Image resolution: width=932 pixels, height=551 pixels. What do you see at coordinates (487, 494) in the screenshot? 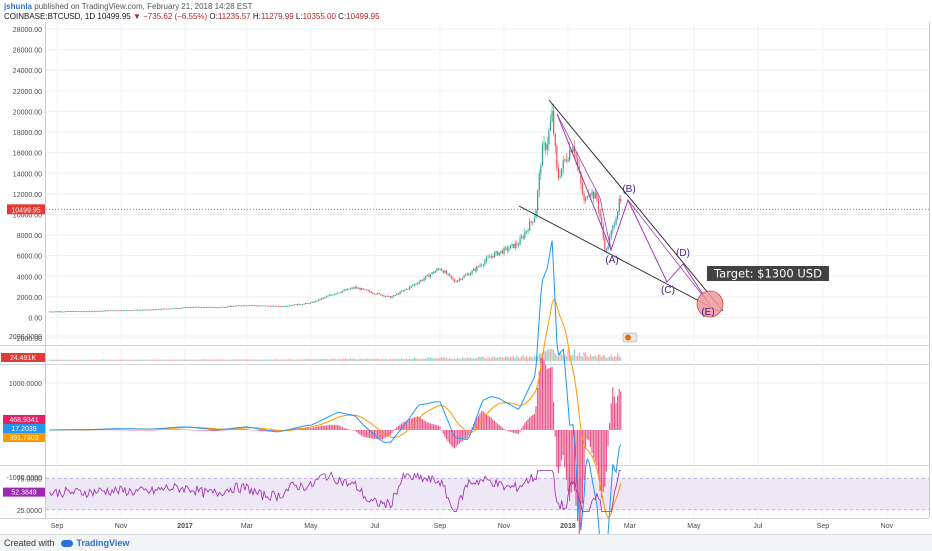
I see `rsi-band` at bounding box center [487, 494].